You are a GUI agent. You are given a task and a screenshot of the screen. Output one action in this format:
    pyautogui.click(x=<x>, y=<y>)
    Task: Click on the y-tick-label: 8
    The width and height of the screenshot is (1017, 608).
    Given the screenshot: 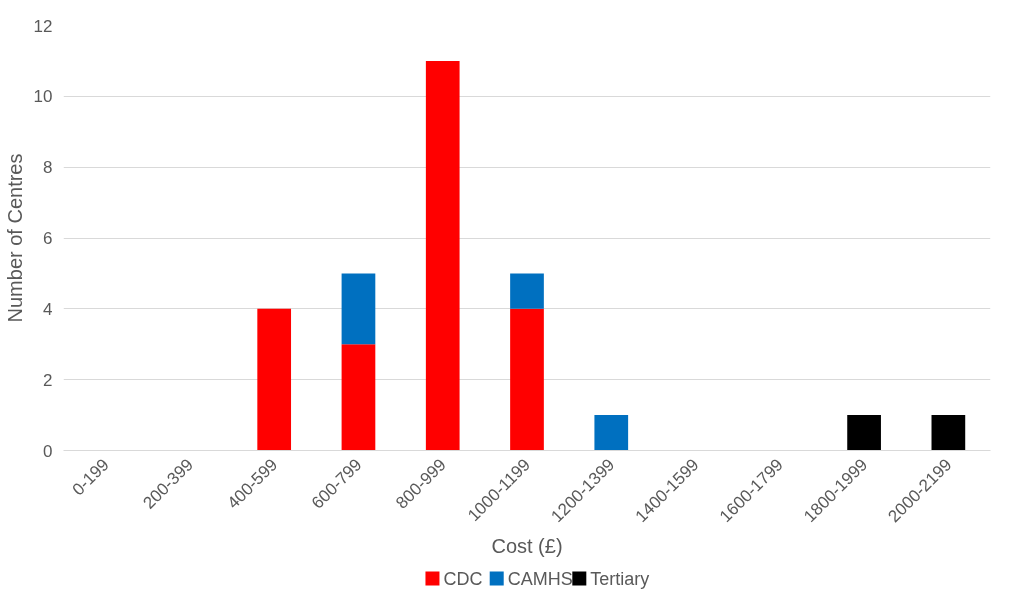 What is the action you would take?
    pyautogui.click(x=48, y=168)
    